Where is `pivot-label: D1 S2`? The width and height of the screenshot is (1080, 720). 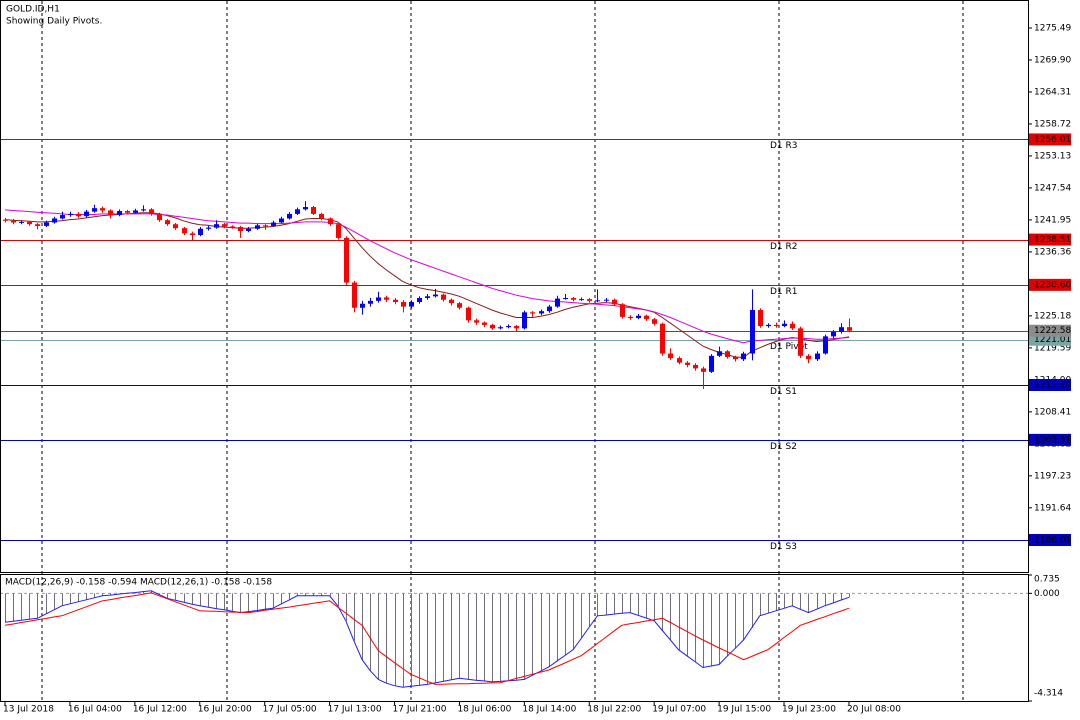
pivot-label: D1 S2 is located at coordinates (783, 447).